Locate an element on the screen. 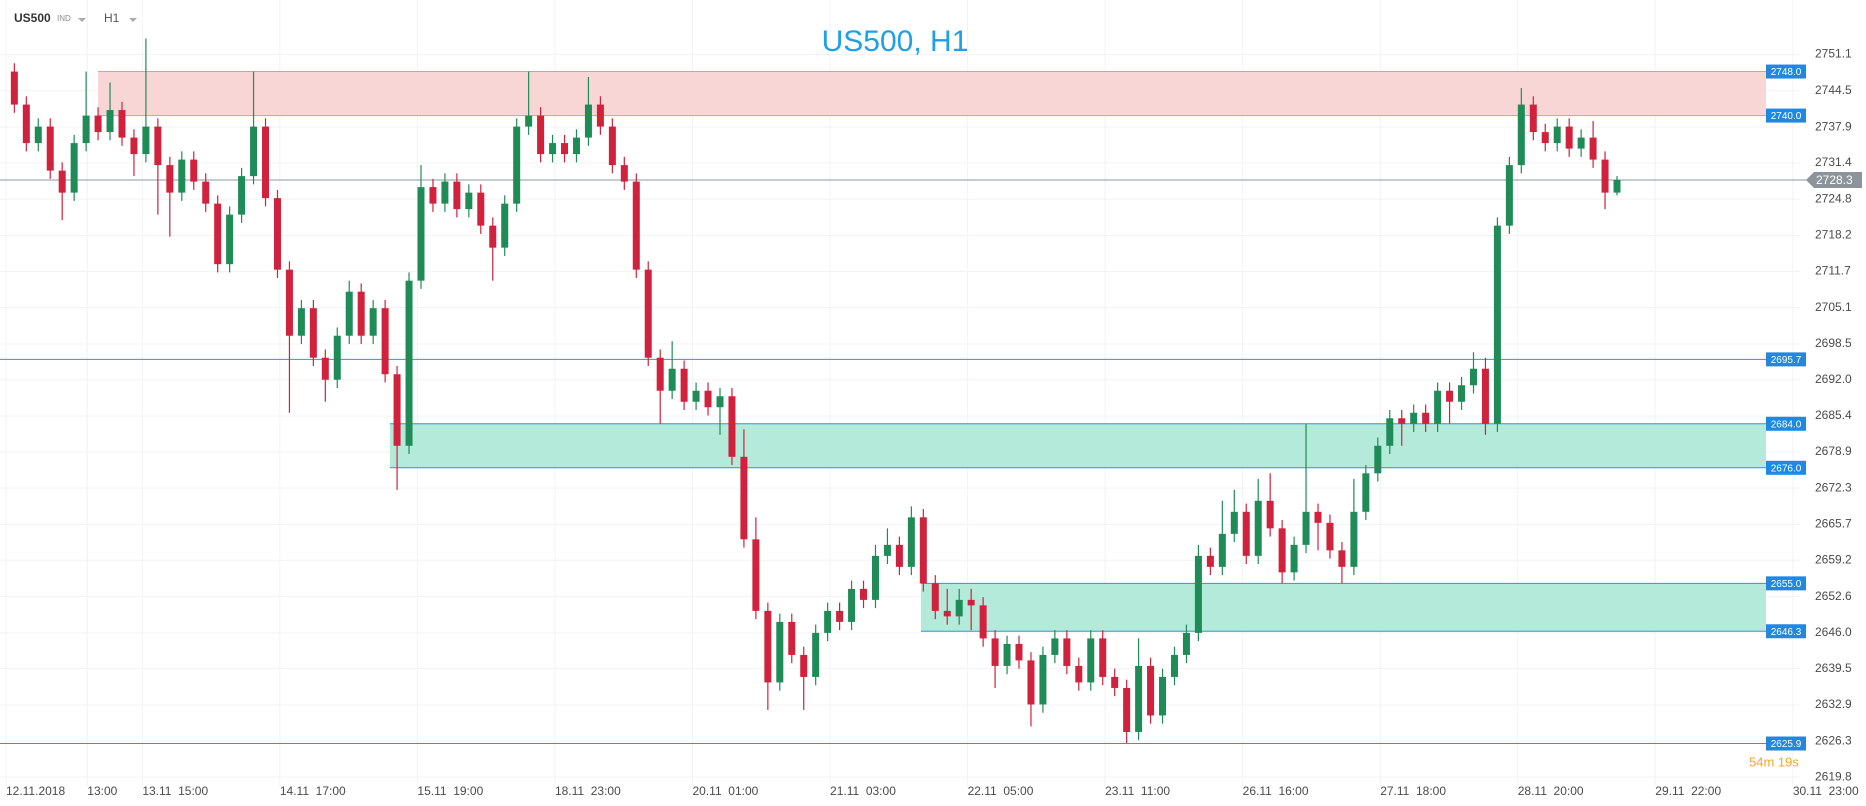  y-tick-label: 2751.1 is located at coordinates (1833, 54).